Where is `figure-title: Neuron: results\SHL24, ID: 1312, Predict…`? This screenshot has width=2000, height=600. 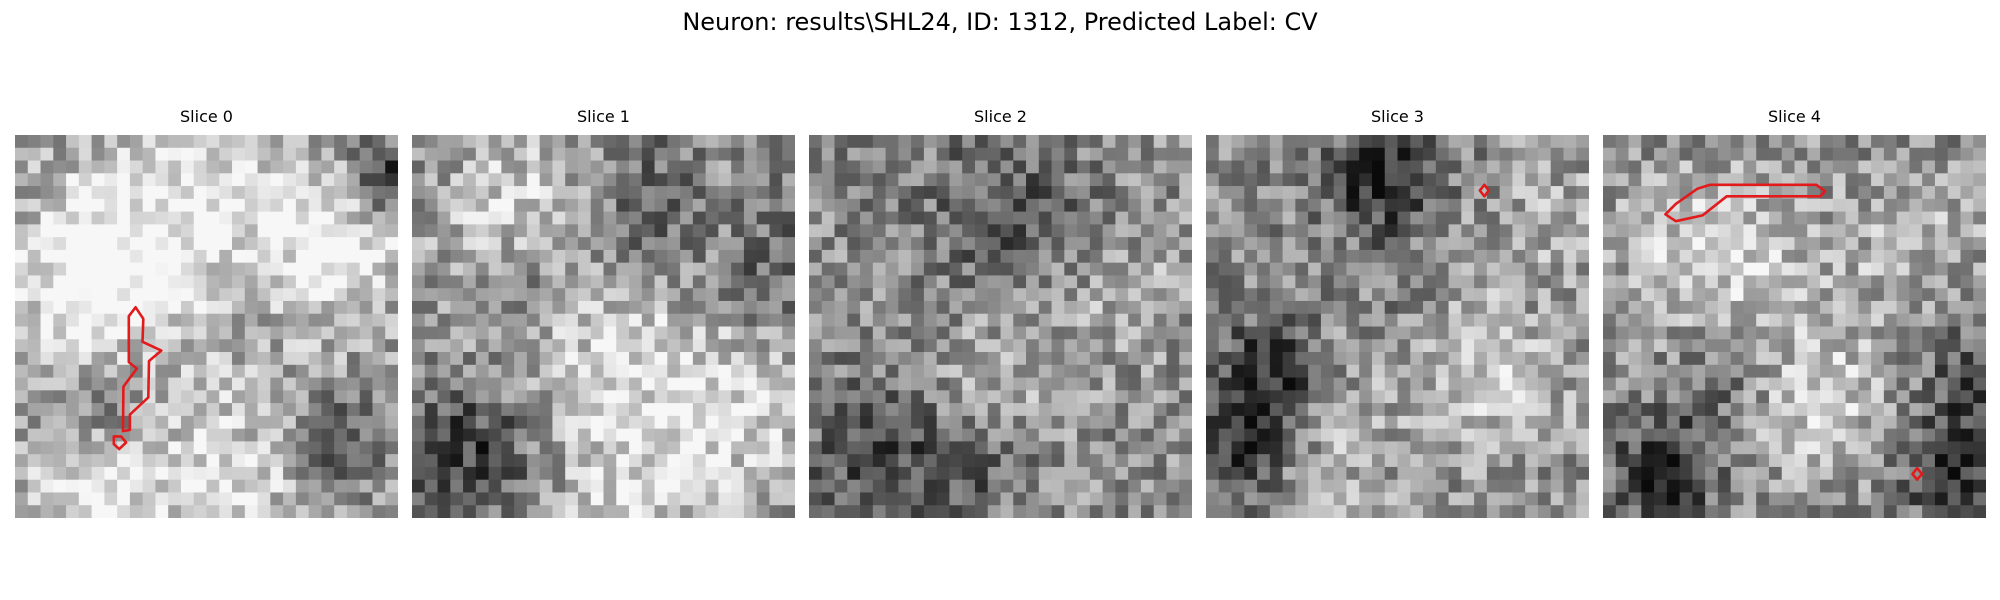
figure-title: Neuron: results\SHL24, ID: 1312, Predict… is located at coordinates (1000, 22).